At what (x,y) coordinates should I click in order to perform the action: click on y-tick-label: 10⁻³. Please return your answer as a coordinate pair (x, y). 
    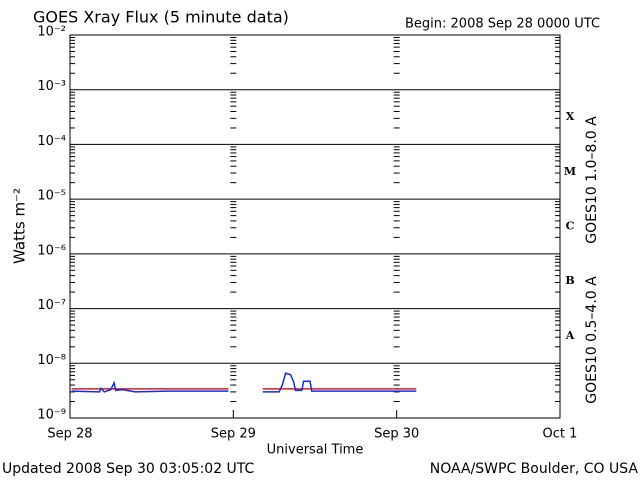
    Looking at the image, I should click on (51, 86).